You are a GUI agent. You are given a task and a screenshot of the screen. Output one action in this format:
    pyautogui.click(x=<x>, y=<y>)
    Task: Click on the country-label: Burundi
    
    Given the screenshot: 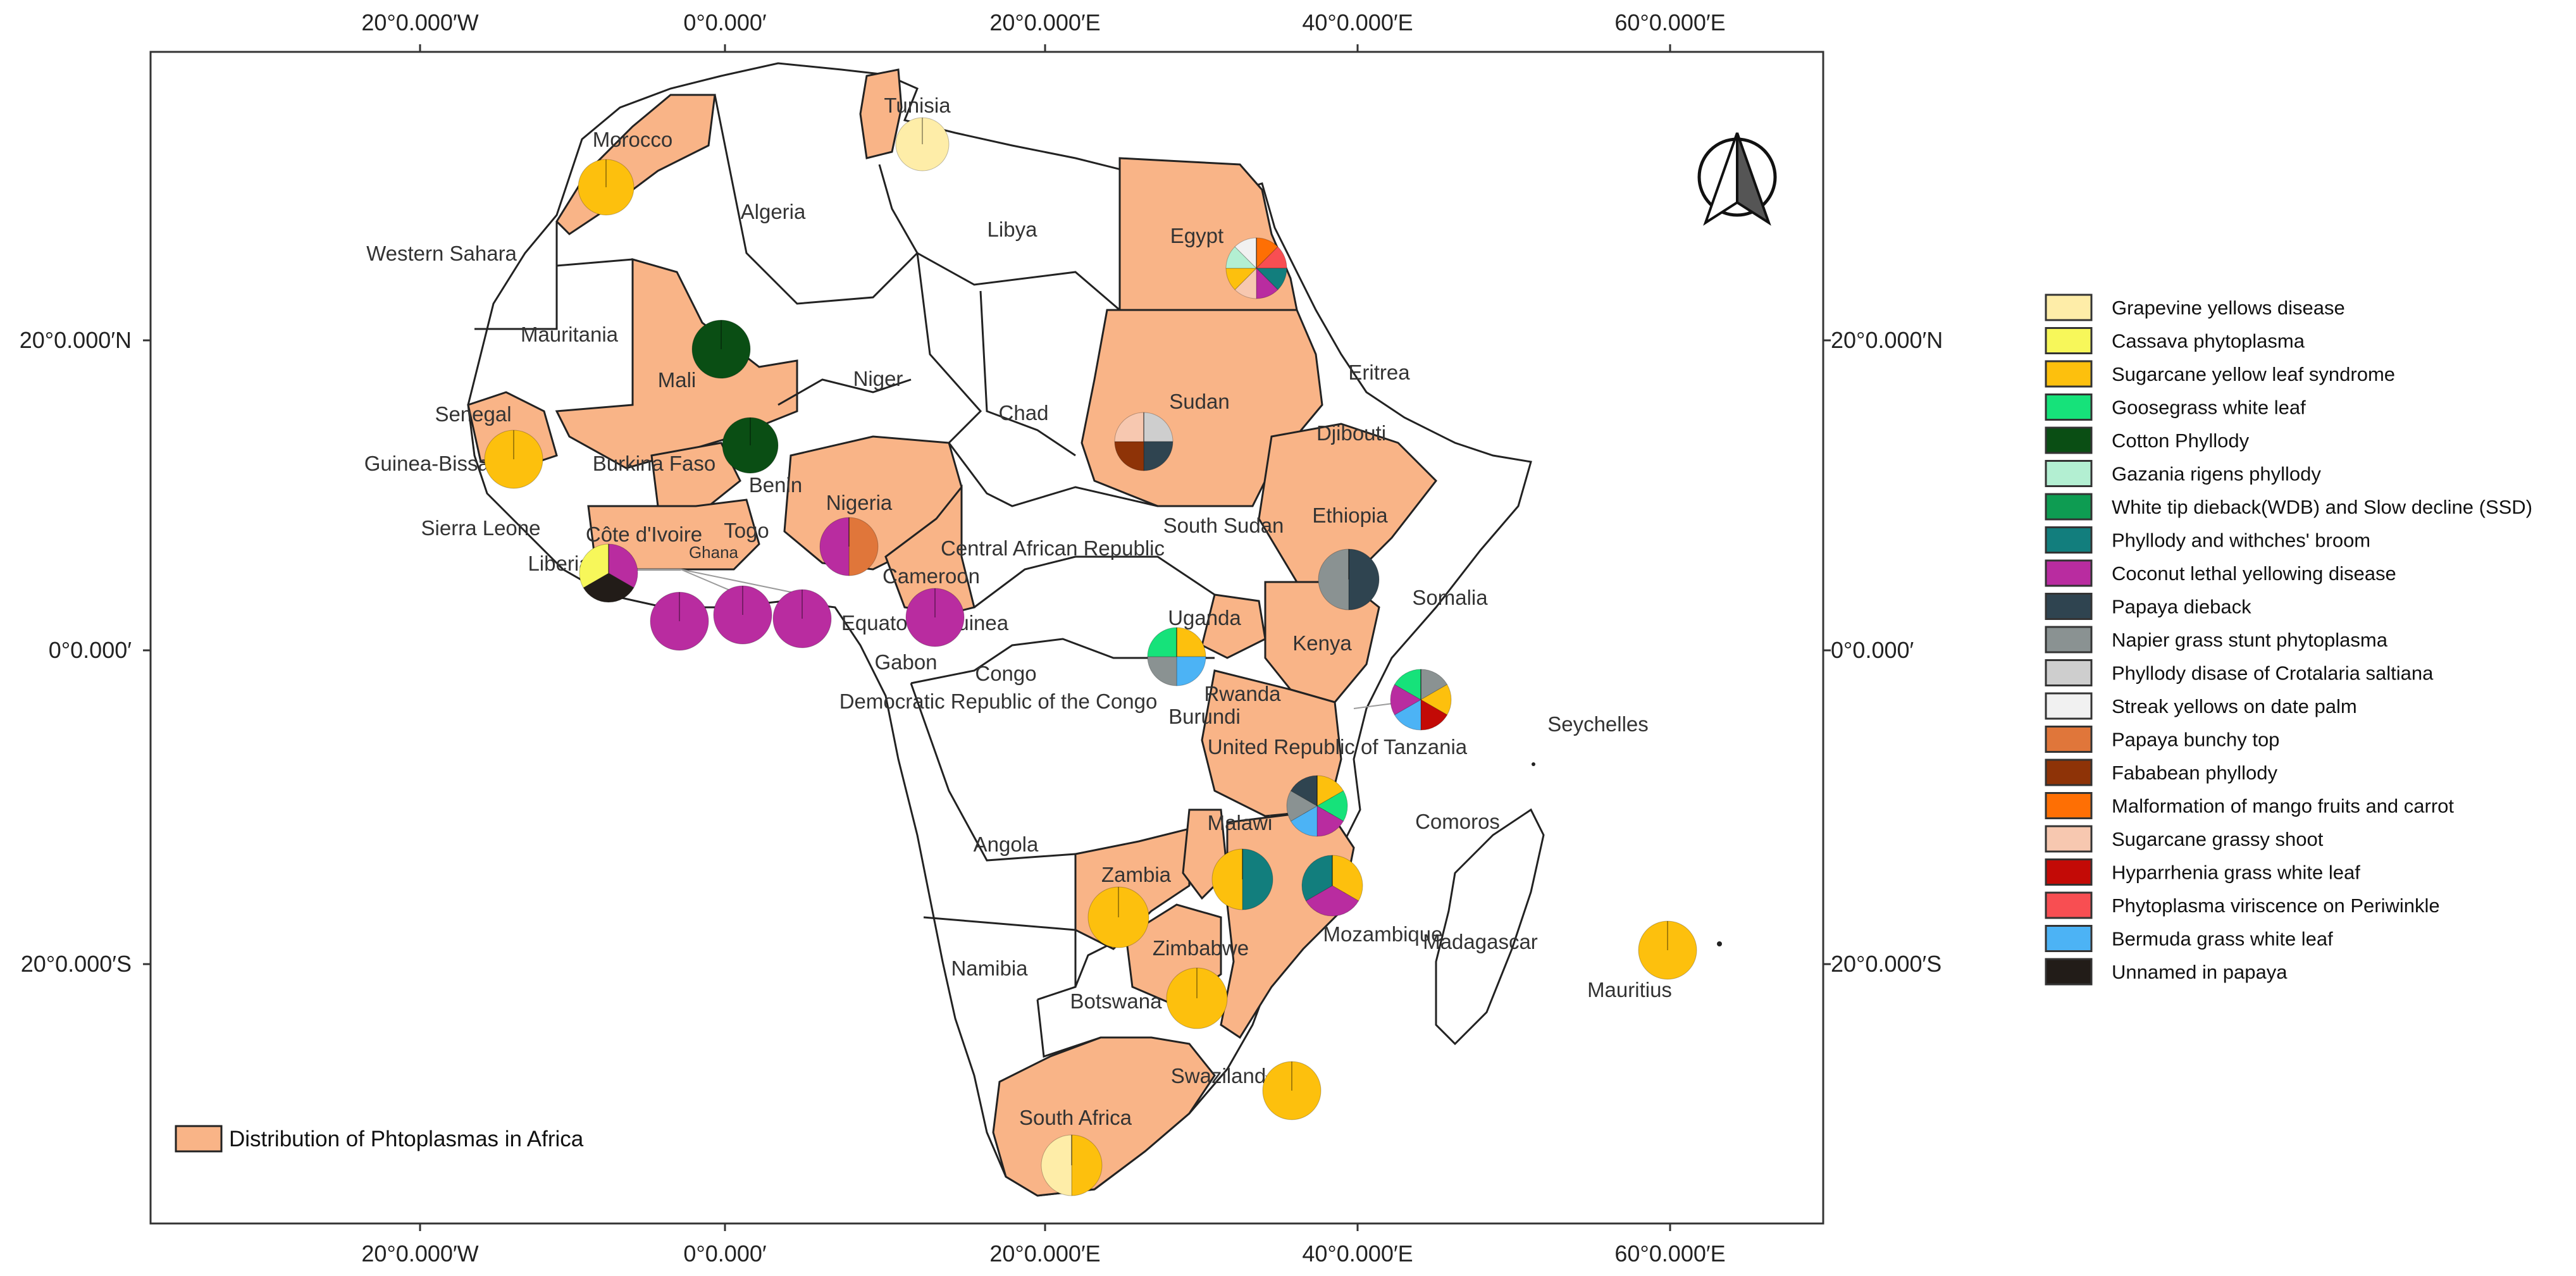 What is the action you would take?
    pyautogui.click(x=1204, y=717)
    